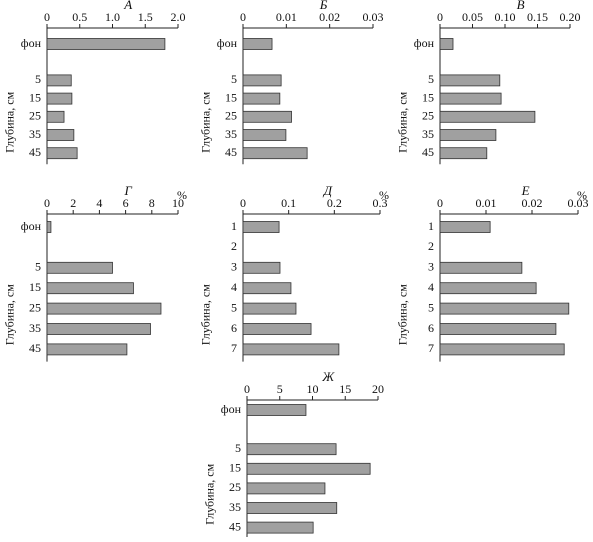 This screenshot has height=542, width=593. Describe the element at coordinates (126, 203) in the screenshot. I see `x-tick-label: 6` at that location.